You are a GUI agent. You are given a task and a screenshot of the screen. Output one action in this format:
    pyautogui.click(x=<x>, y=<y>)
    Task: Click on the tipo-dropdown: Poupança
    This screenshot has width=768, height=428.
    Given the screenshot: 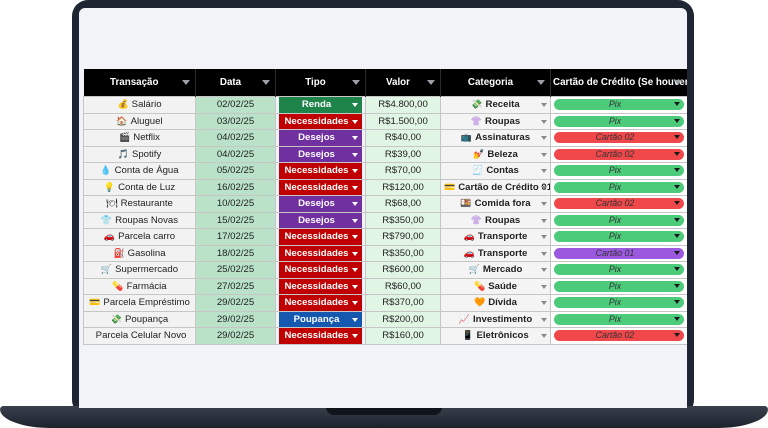 What is the action you would take?
    pyautogui.click(x=320, y=319)
    